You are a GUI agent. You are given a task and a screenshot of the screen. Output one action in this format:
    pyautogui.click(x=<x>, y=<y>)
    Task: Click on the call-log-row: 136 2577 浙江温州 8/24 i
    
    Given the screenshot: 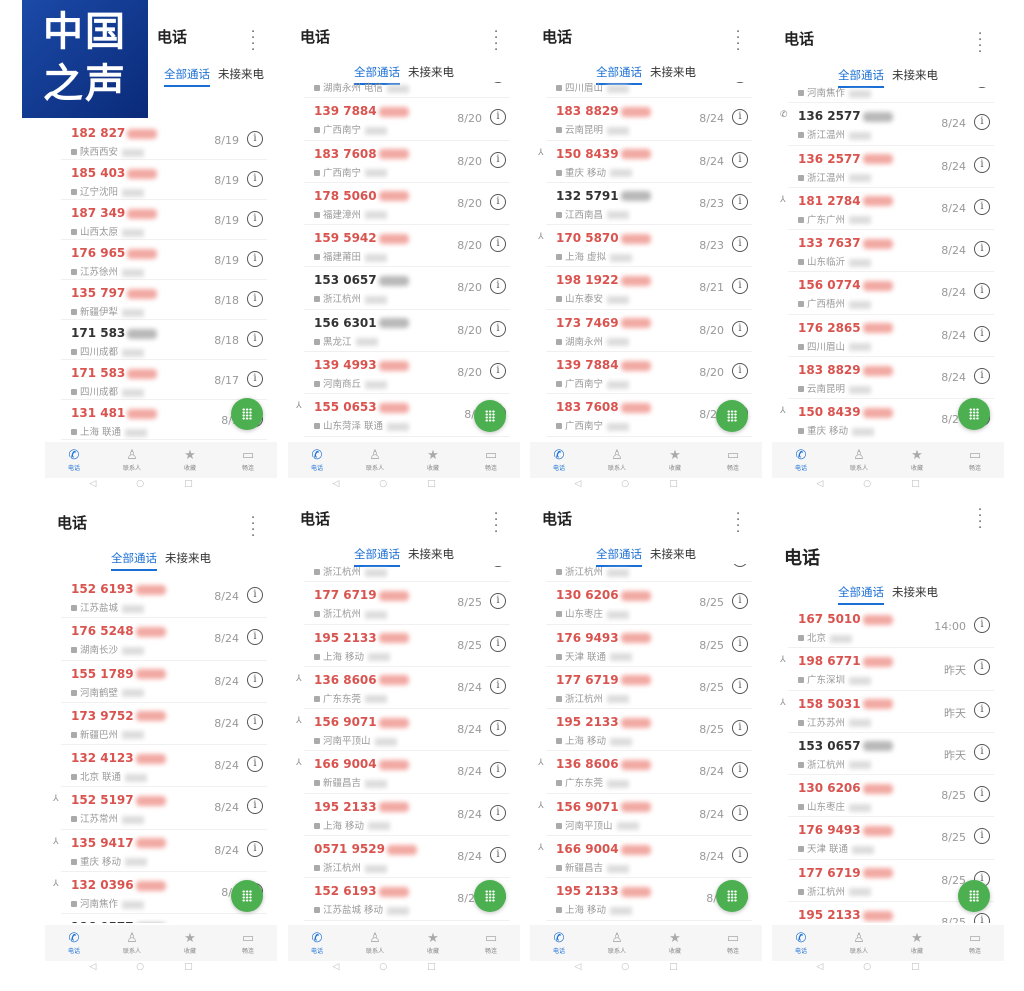 What is the action you would take?
    pyautogui.click(x=891, y=167)
    